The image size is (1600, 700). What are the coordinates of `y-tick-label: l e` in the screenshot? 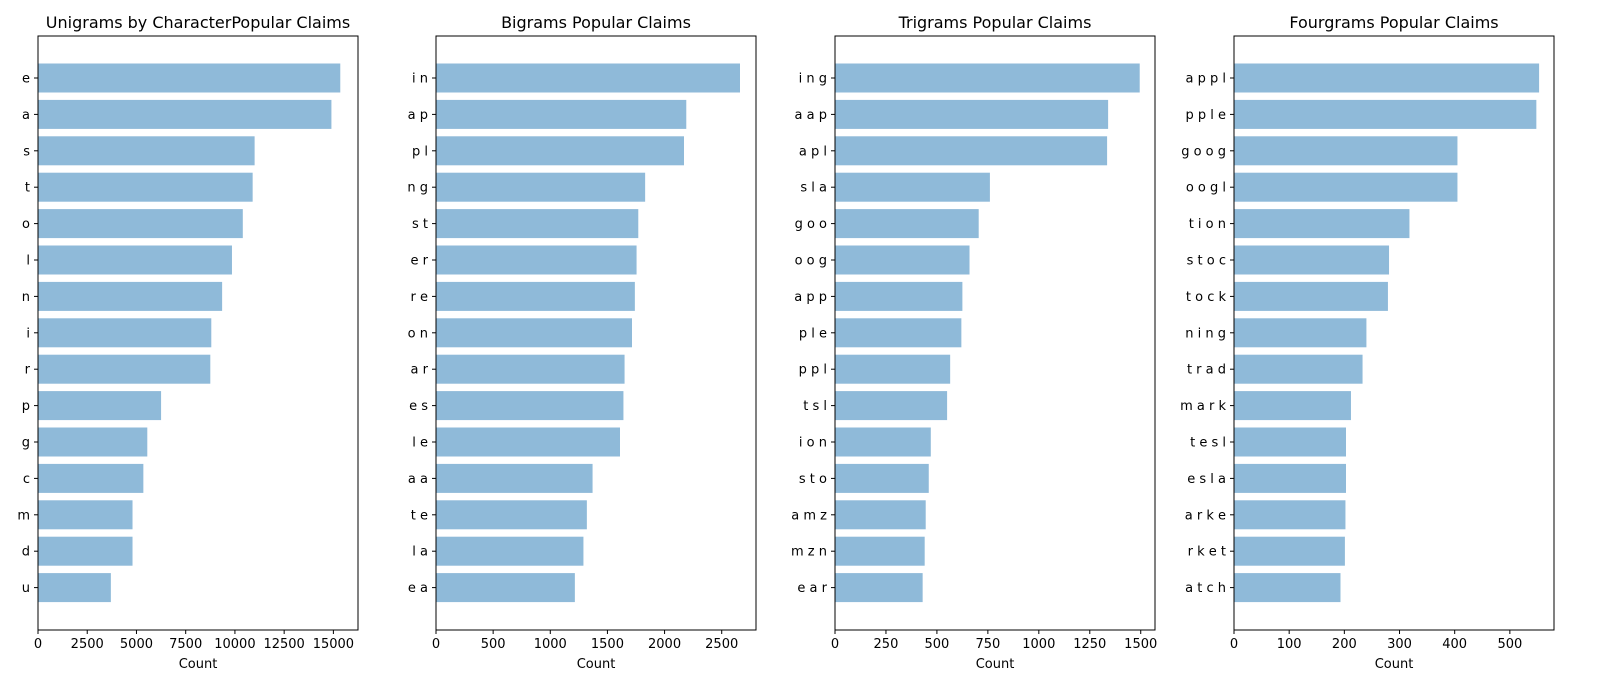 It's located at (420, 443).